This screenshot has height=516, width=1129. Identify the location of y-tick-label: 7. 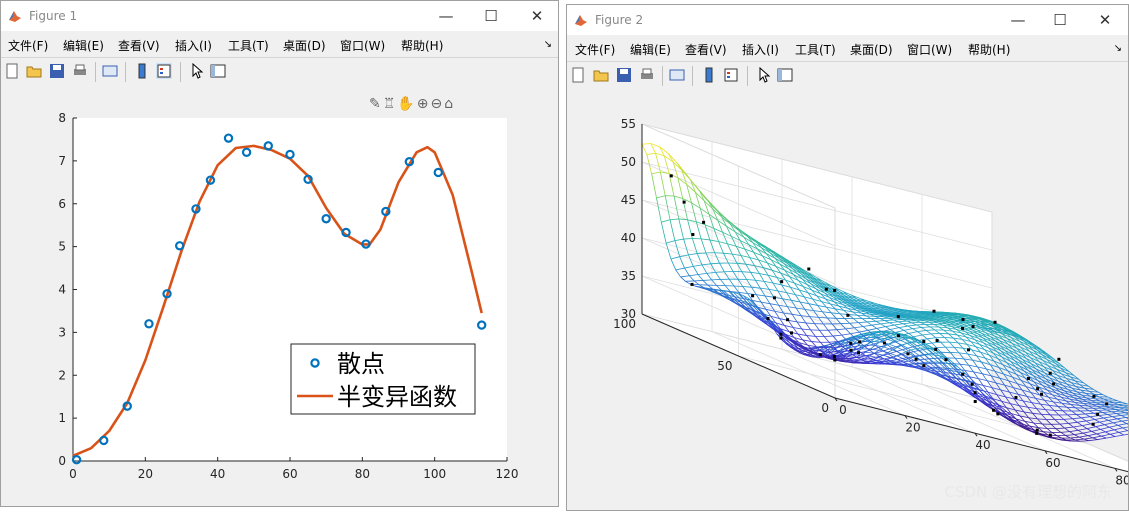
(62, 161).